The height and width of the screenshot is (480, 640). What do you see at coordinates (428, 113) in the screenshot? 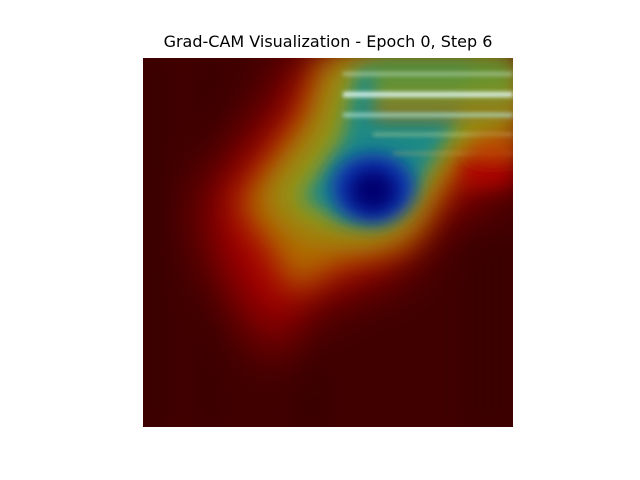
I see `streaks` at bounding box center [428, 113].